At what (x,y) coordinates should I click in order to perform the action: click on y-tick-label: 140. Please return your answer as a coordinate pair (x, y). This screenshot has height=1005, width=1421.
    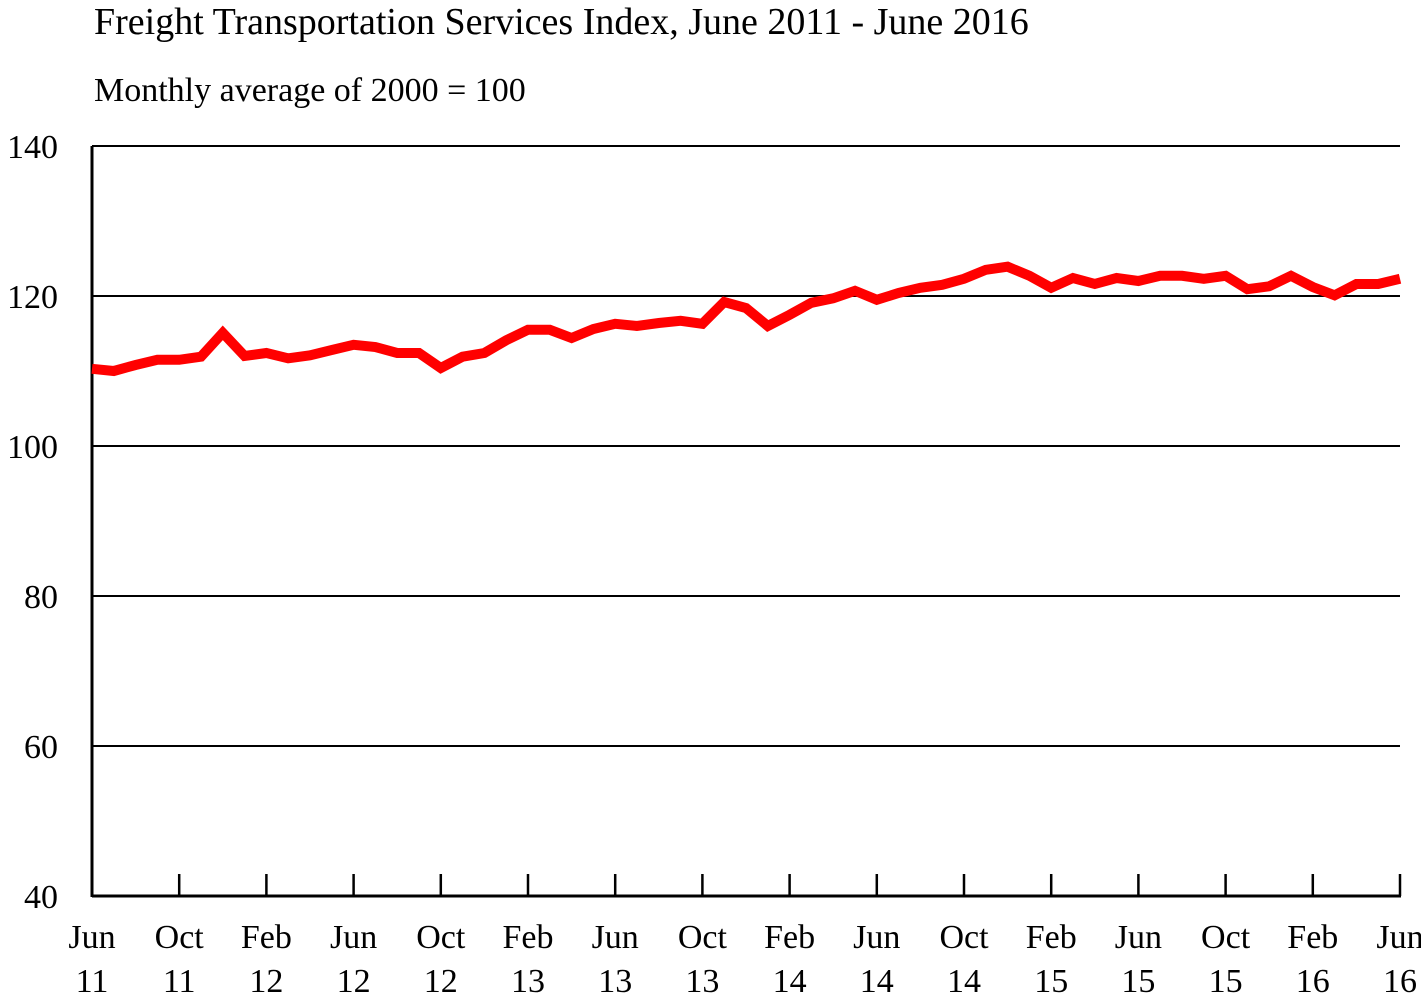
    Looking at the image, I should click on (32, 147).